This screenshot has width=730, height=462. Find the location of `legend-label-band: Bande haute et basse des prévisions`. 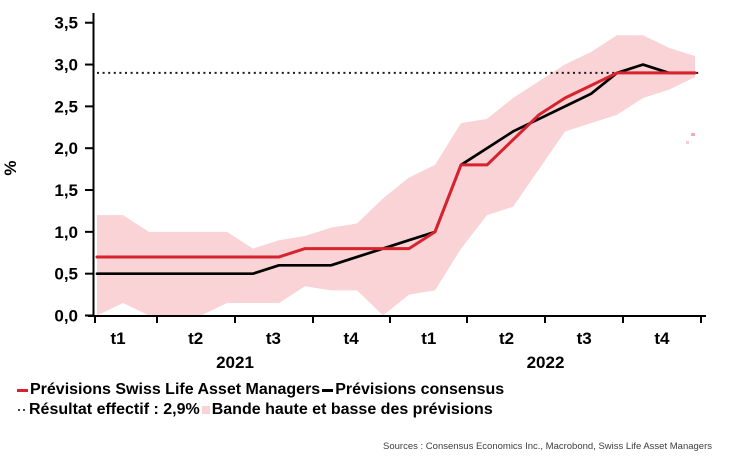

legend-label-band: Bande haute et basse des prévisions is located at coordinates (352, 409).